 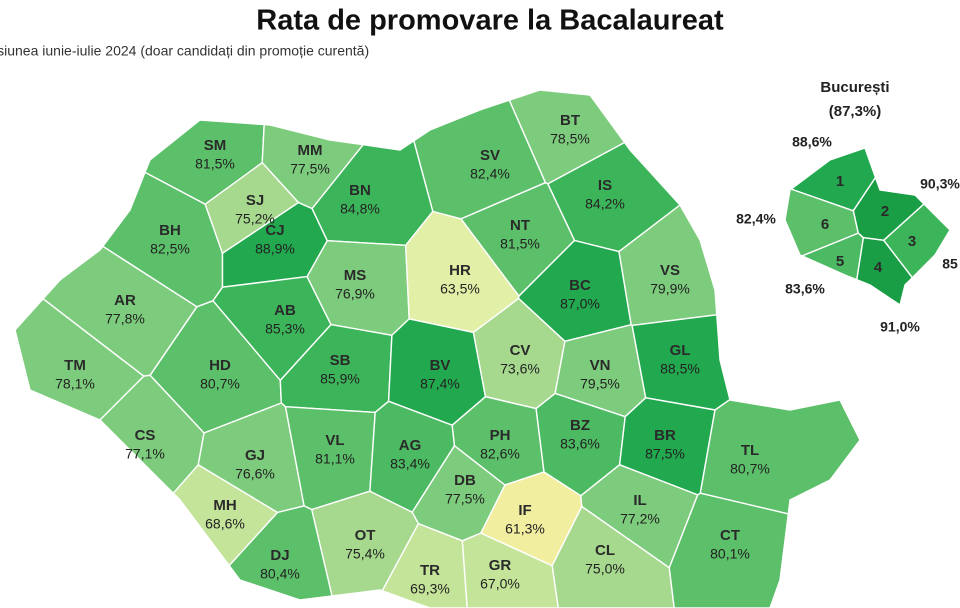 What do you see at coordinates (940, 184) in the screenshot?
I see `sector-rate: 90,3%` at bounding box center [940, 184].